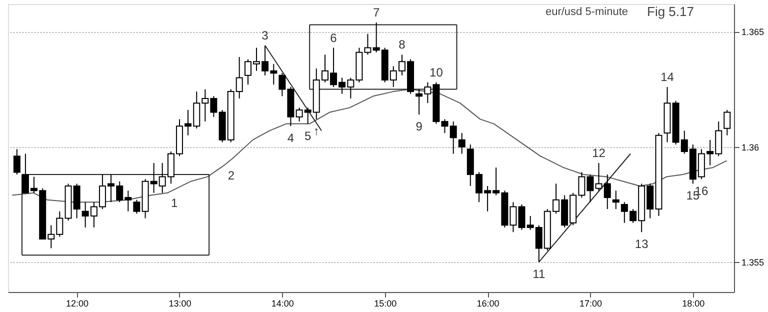 The height and width of the screenshot is (312, 768). I want to click on annotation: 14, so click(667, 77).